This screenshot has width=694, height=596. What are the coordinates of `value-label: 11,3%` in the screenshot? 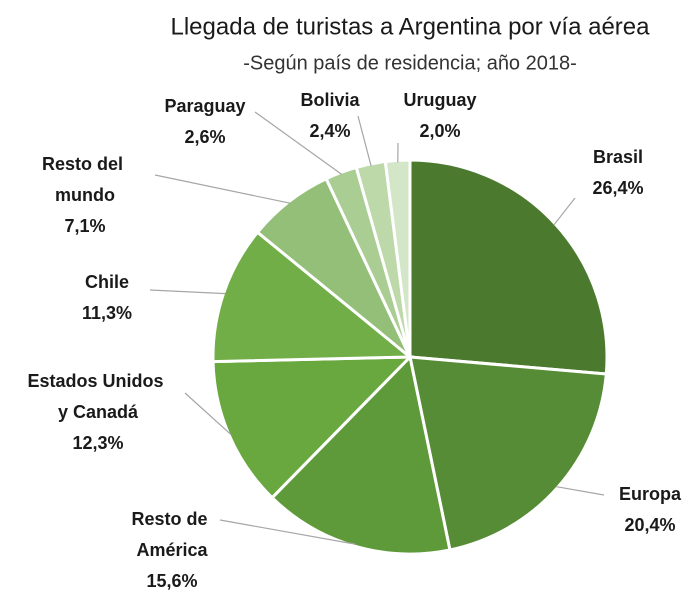 It's located at (107, 313).